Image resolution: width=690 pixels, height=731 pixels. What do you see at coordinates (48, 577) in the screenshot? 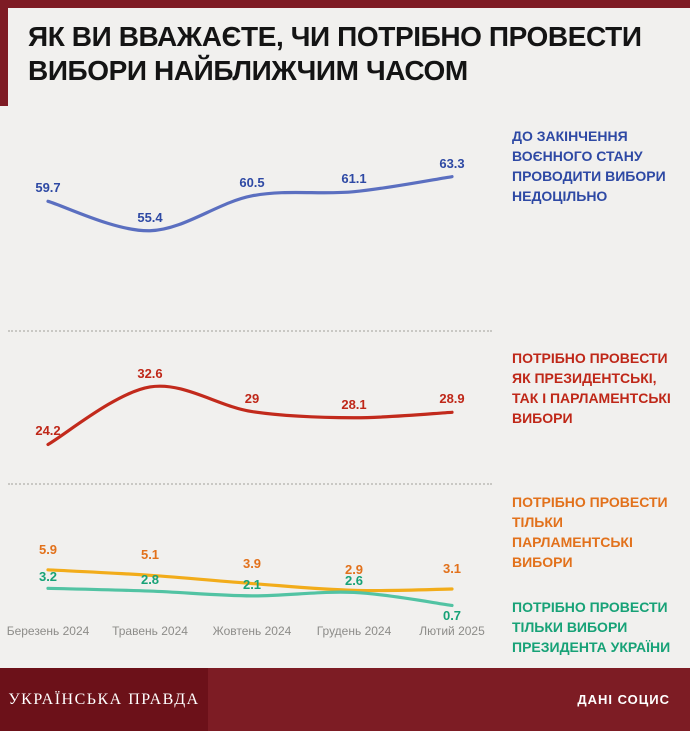
I see `data-label-presidential-only: 3.2` at bounding box center [48, 577].